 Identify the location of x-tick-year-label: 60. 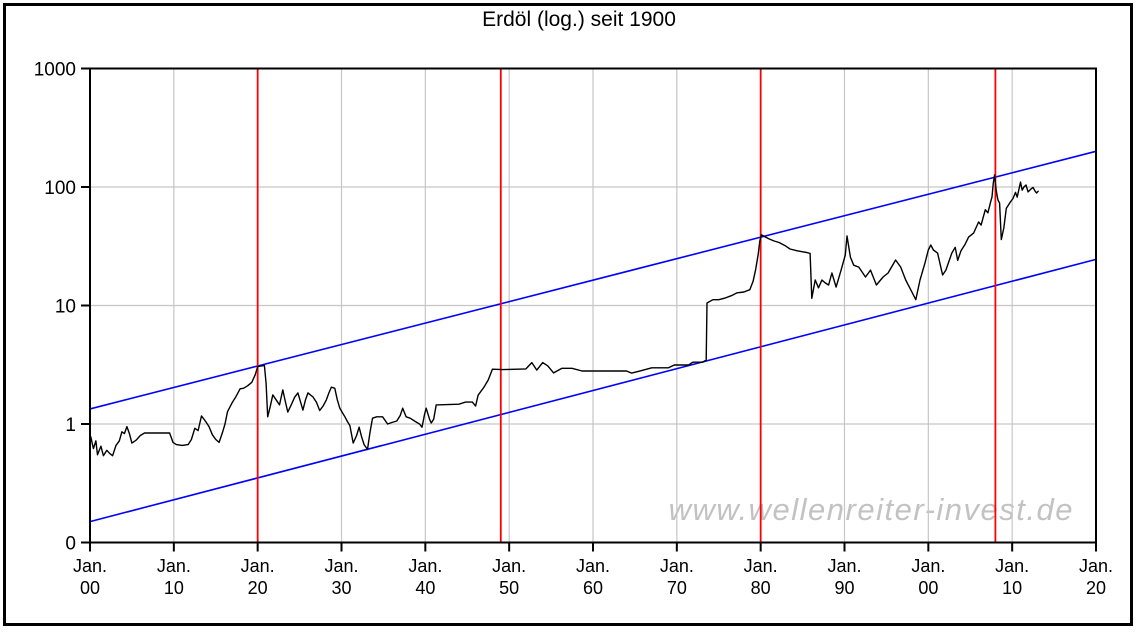
(593, 588).